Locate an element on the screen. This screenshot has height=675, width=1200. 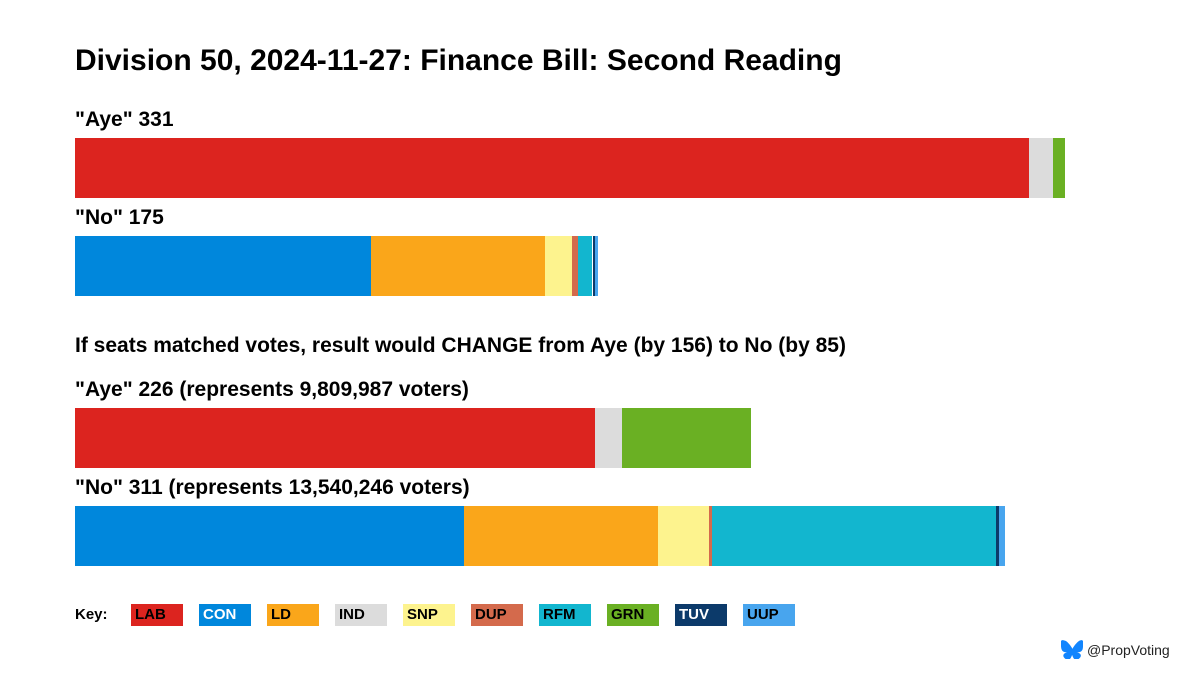
key-item-snp: SNP is located at coordinates (429, 615).